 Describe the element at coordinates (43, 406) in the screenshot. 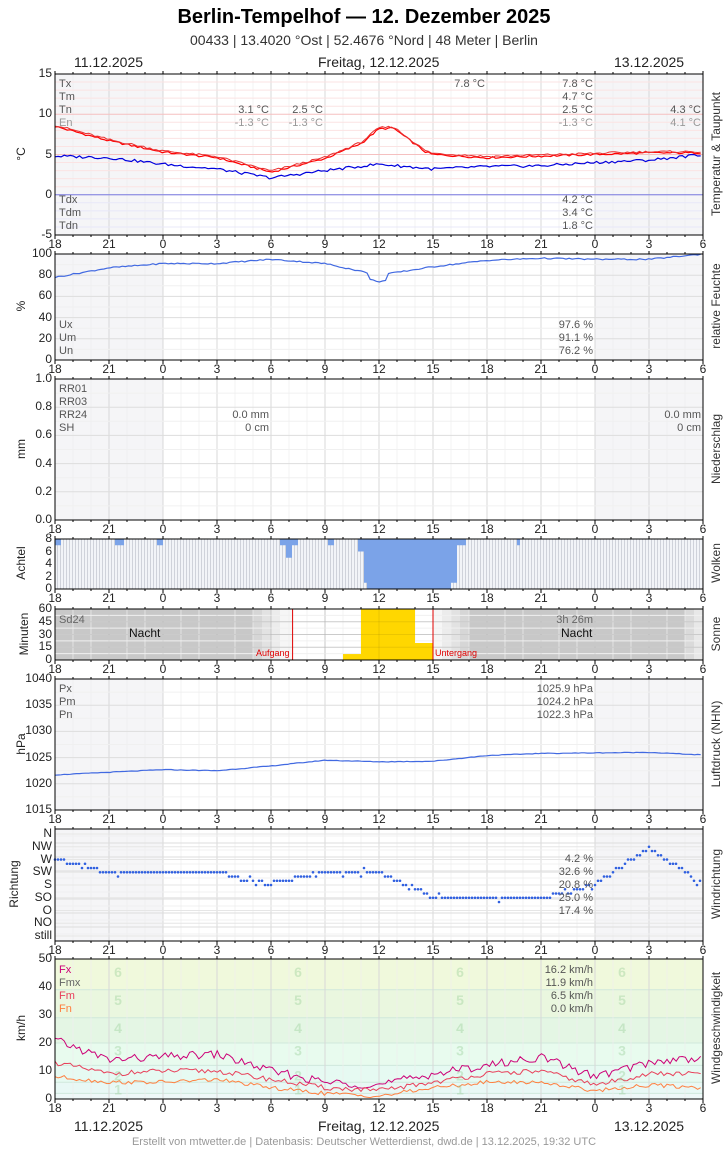

I see `y-tick-label: 0.8` at that location.